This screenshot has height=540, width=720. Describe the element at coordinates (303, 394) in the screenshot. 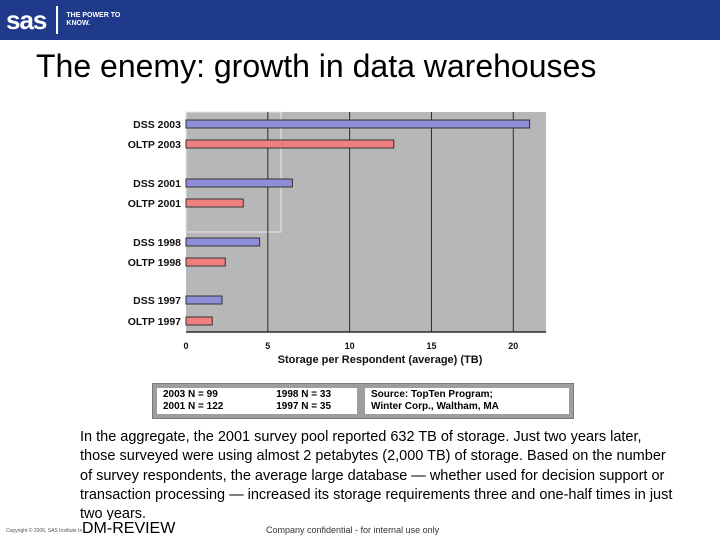

I see `legend-count: 1998 N = 33` at that location.